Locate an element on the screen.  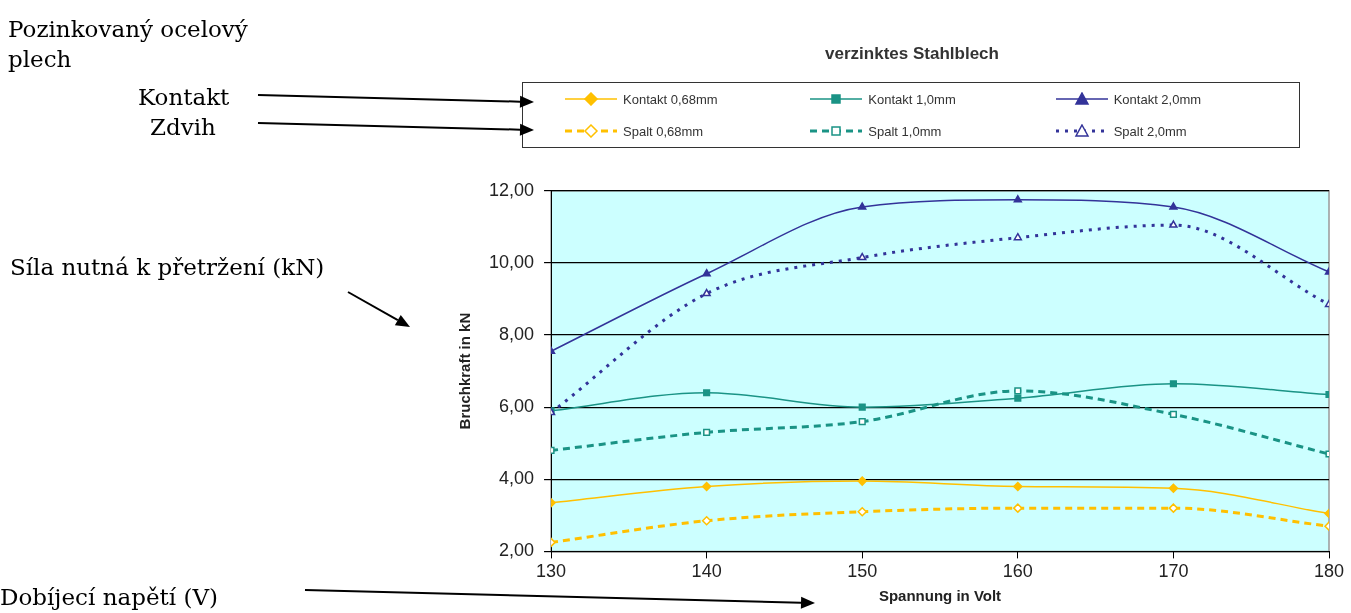
text: Kontakt is located at coordinates (184, 97).